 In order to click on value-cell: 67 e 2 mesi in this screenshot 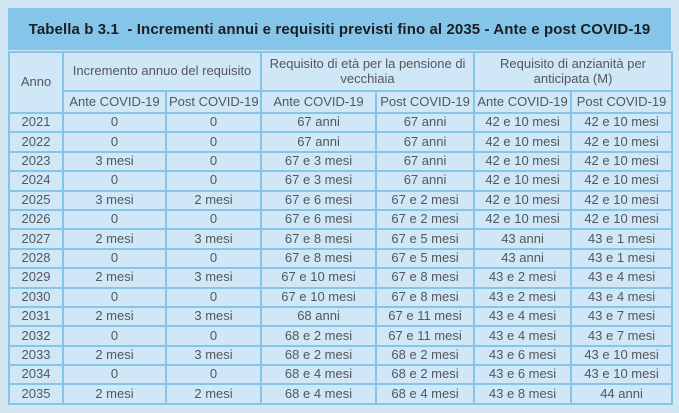, I will do `click(425, 219)`.